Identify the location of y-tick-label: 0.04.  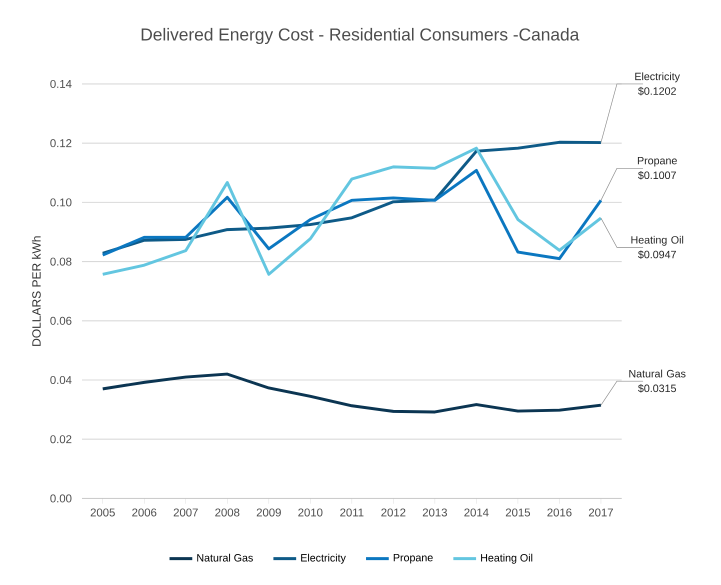
(61, 380).